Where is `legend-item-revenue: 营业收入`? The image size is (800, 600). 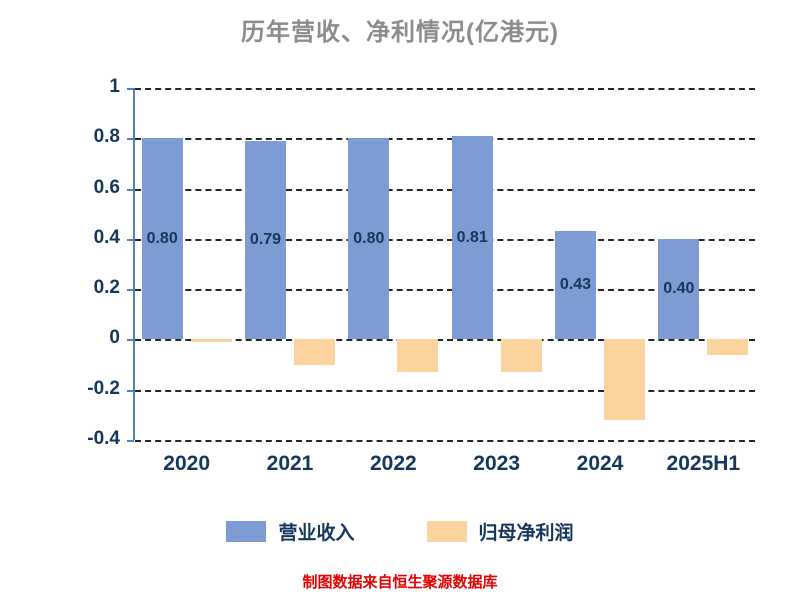
legend-item-revenue: 营业收入 is located at coordinates (290, 531).